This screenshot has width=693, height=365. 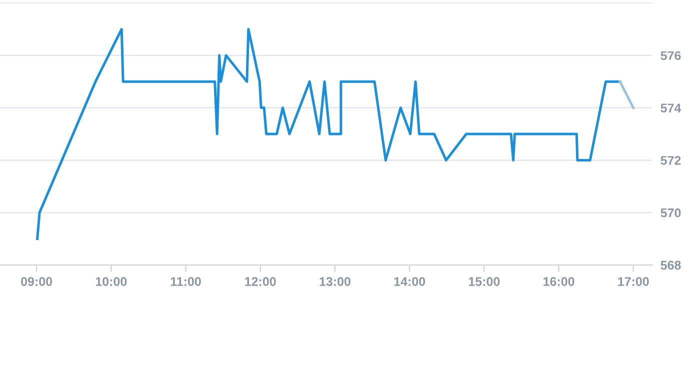 I want to click on x-tick-label: 09:00, so click(x=36, y=281).